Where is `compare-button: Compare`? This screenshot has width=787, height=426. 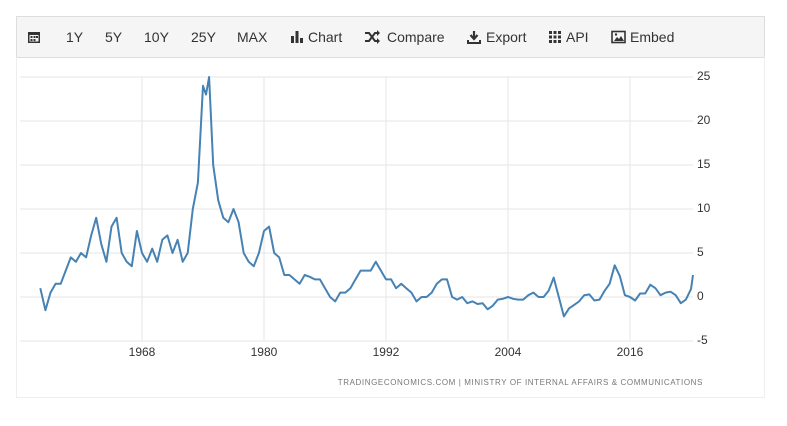 compare-button: Compare is located at coordinates (416, 37).